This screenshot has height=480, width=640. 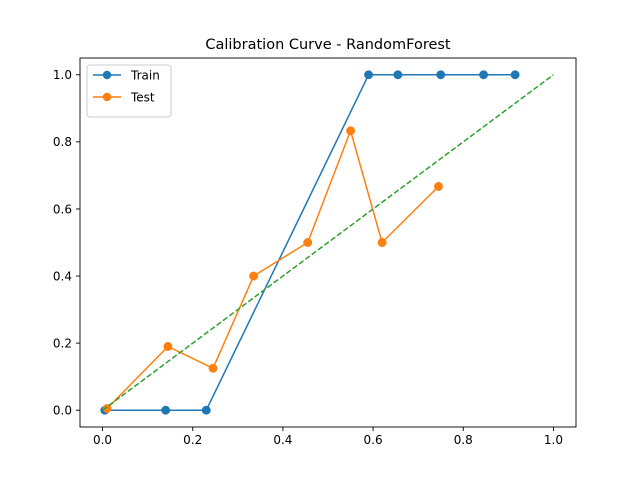 What do you see at coordinates (373, 440) in the screenshot?
I see `x-tick-label: 0.6` at bounding box center [373, 440].